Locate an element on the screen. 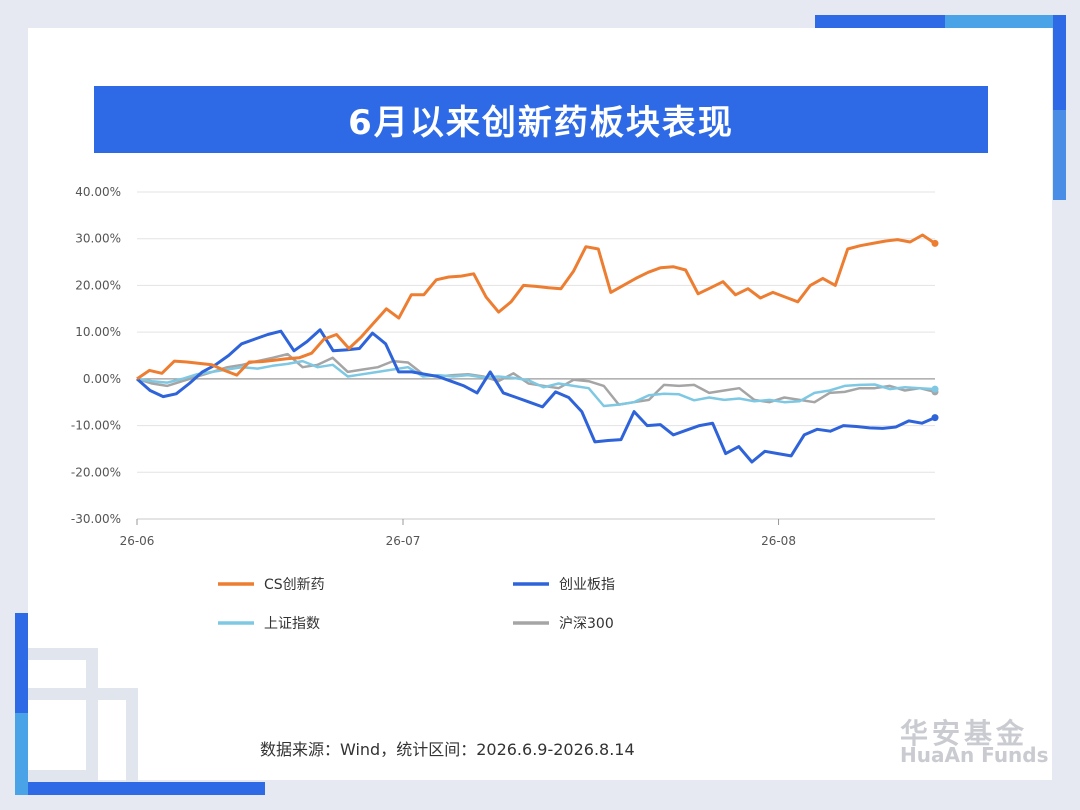 Image resolution: width=1080 pixels, height=810 pixels. page-title: 6月以来创新药板块表现 is located at coordinates (541, 119).